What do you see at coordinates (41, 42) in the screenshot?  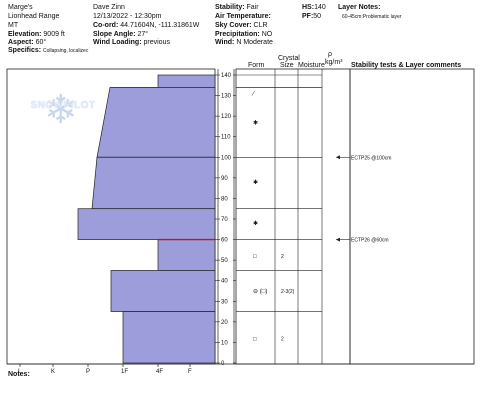 I see `aspect-value: 60°` at bounding box center [41, 42].